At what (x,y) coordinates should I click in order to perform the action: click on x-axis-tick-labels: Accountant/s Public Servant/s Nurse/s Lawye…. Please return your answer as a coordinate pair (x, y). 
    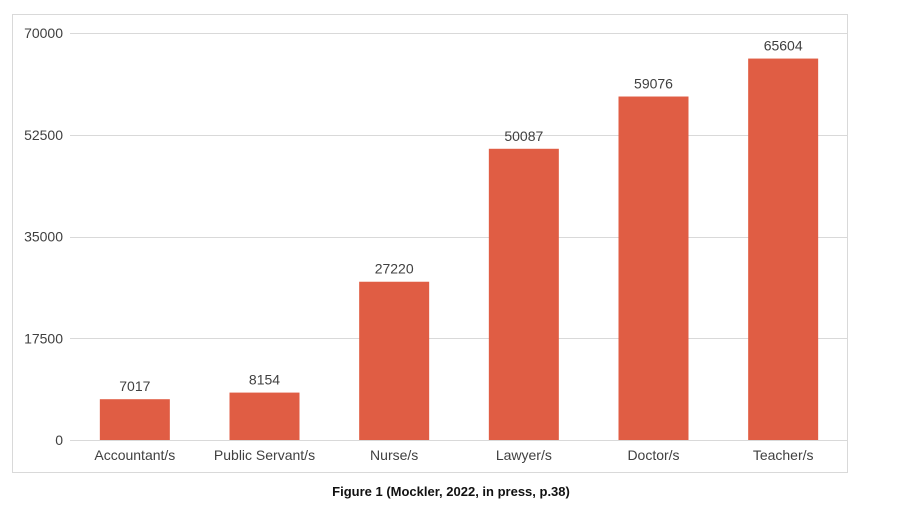
    Looking at the image, I should click on (459, 451).